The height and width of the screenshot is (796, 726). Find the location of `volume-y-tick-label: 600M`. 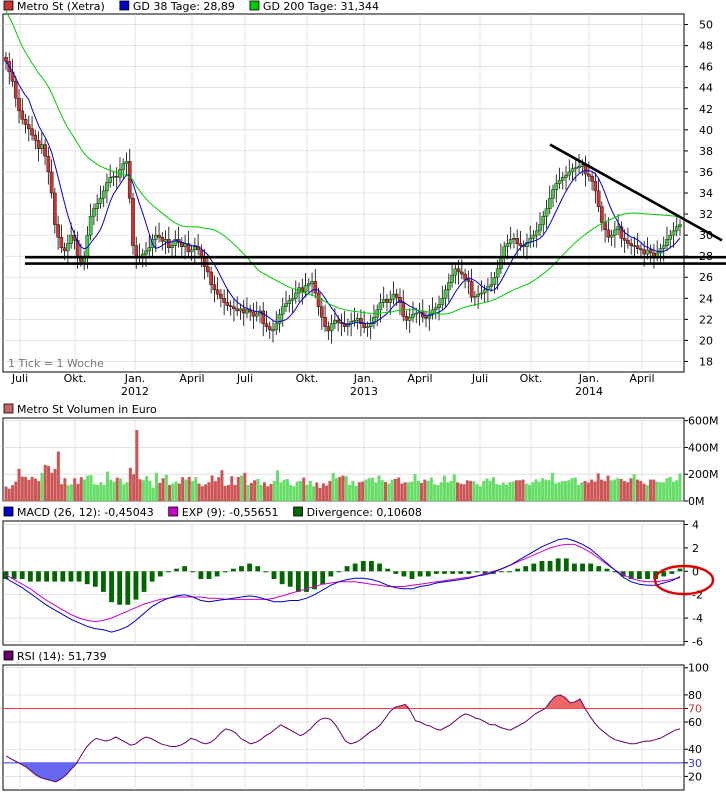

volume-y-tick-label: 600M is located at coordinates (703, 421).